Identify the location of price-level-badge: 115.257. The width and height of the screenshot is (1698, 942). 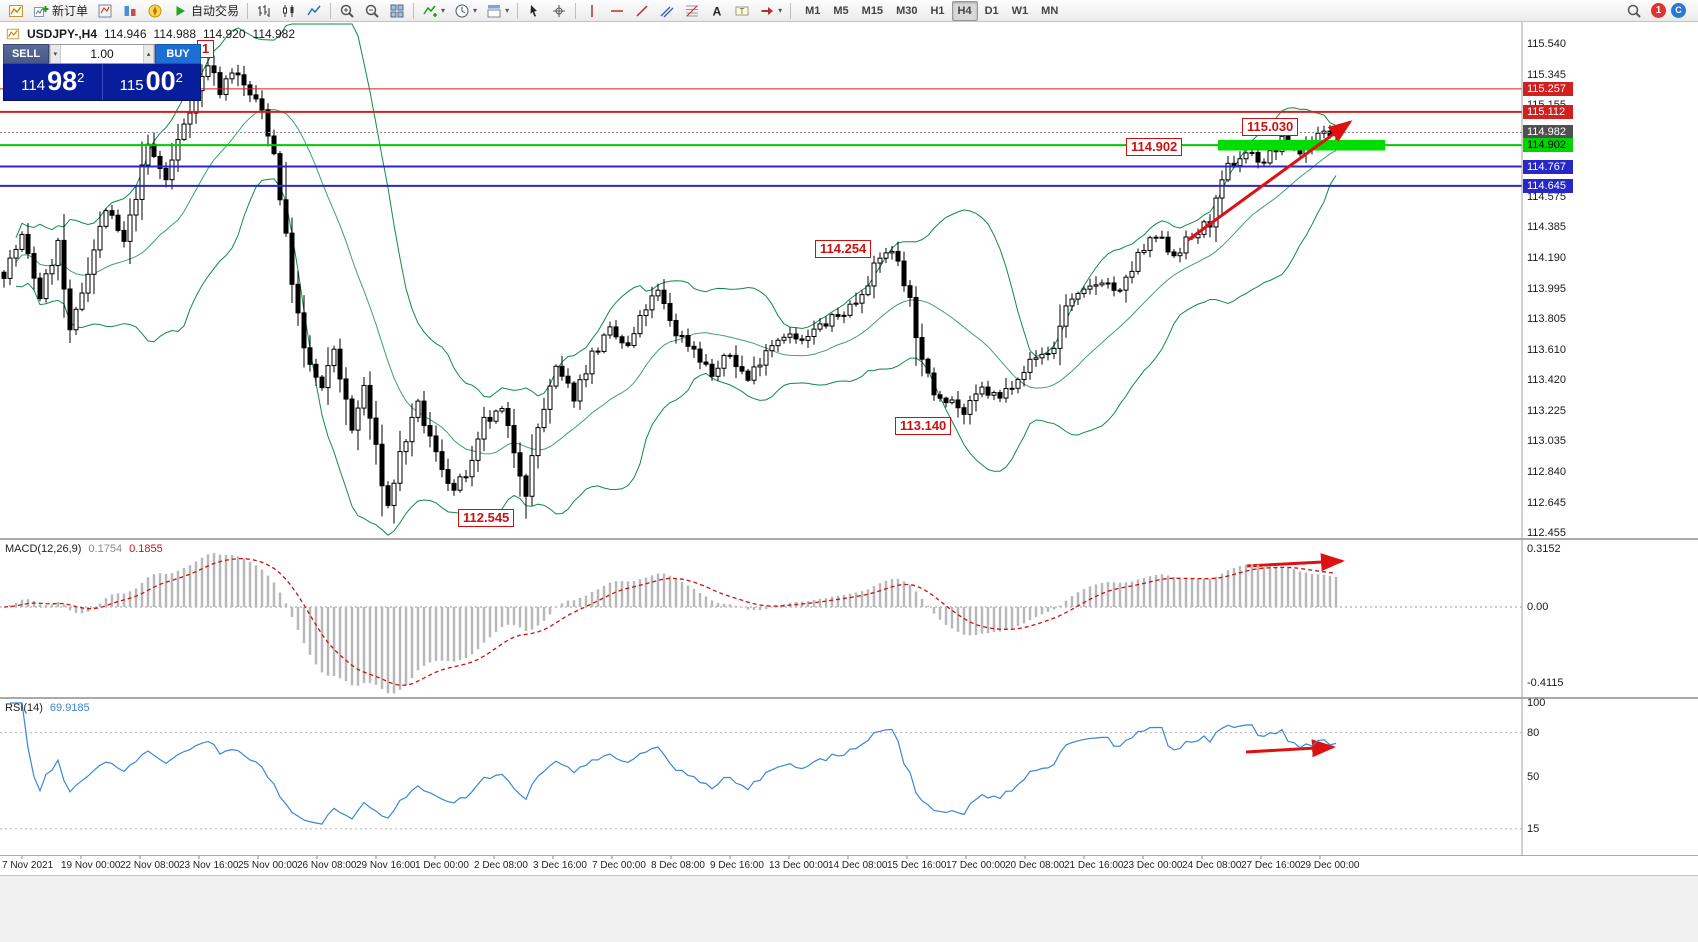
(1548, 88).